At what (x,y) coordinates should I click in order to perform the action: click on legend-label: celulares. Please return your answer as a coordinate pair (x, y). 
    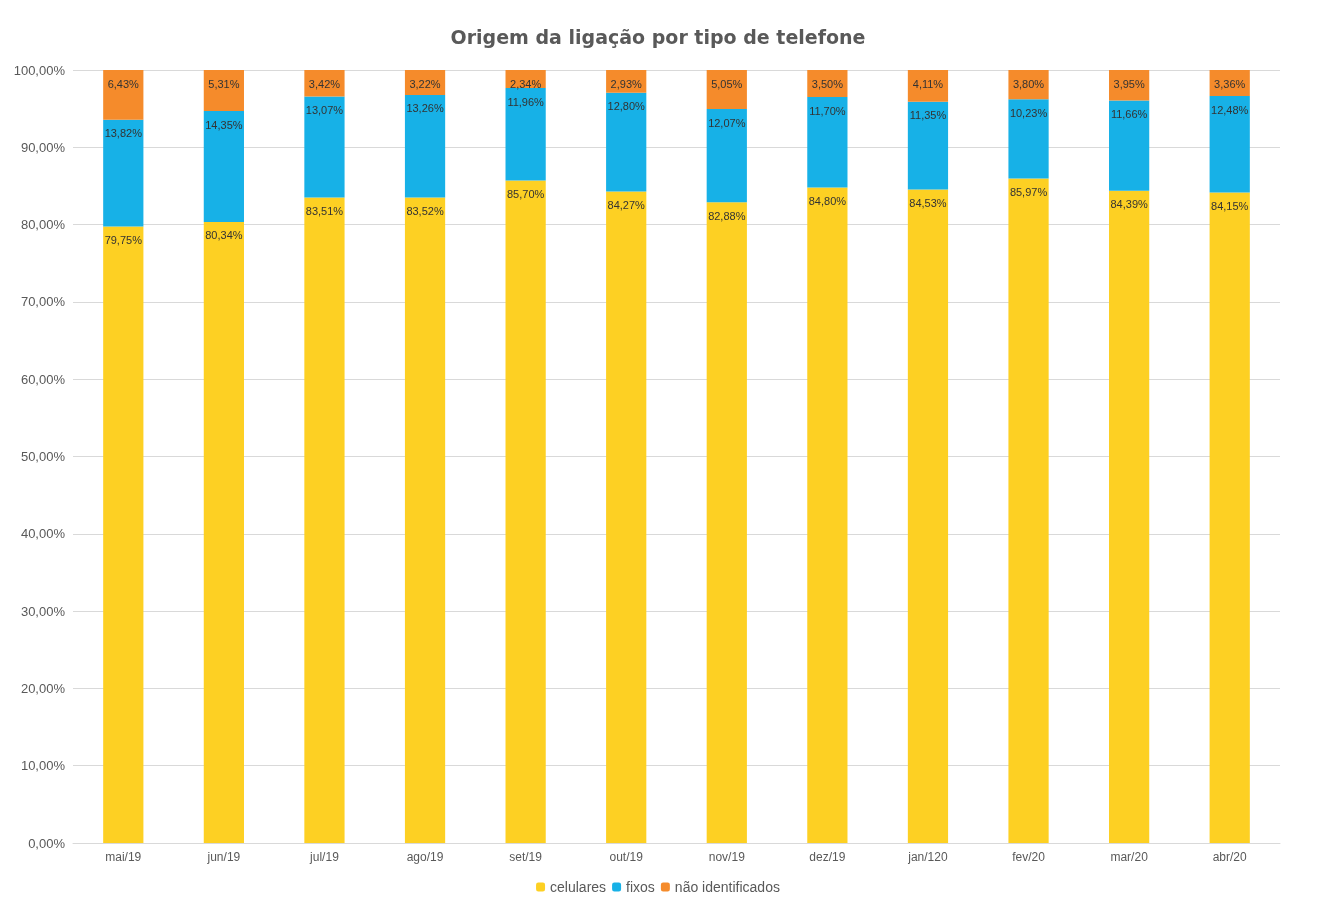
    Looking at the image, I should click on (578, 887).